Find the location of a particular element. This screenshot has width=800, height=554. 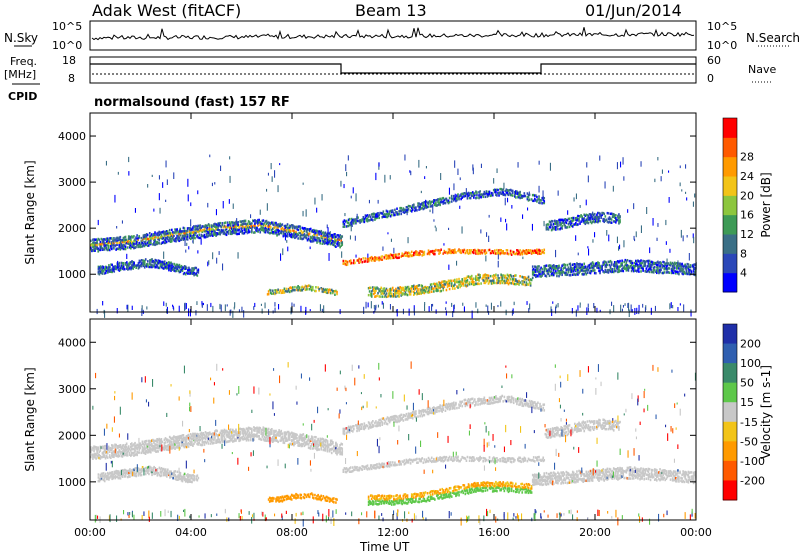

noise-left-tick-low: 10^0 is located at coordinates (67, 45).